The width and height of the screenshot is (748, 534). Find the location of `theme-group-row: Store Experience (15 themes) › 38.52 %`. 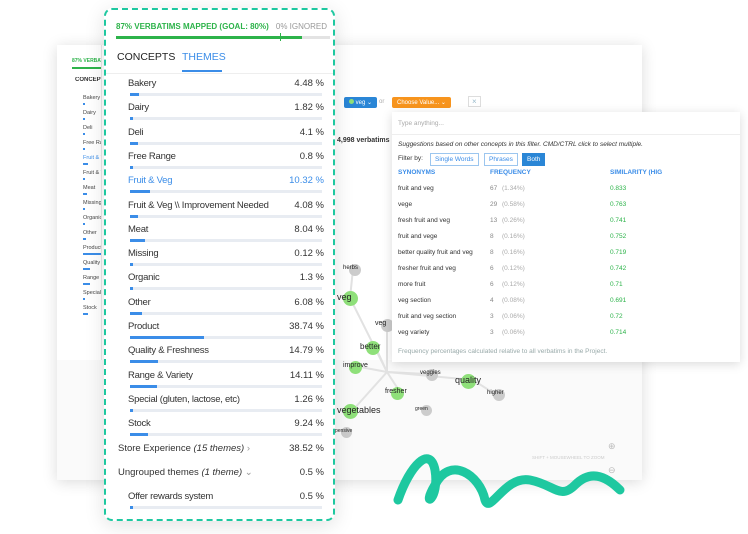

theme-group-row: Store Experience (15 themes) › 38.52 % is located at coordinates (221, 448).